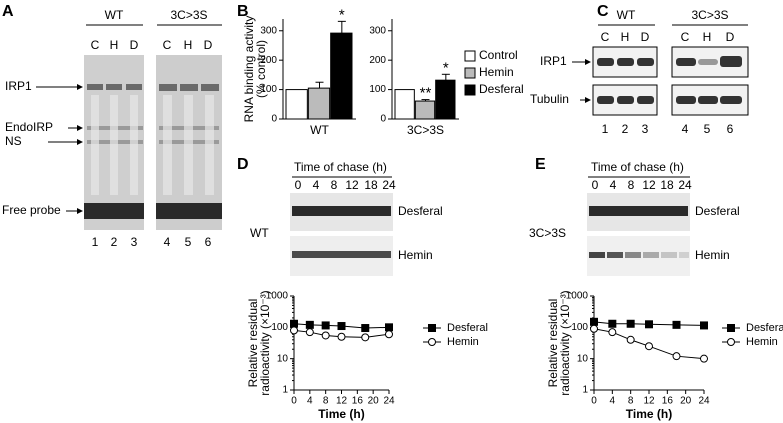  What do you see at coordinates (730, 37) in the screenshot?
I see `lane-label: D` at bounding box center [730, 37].